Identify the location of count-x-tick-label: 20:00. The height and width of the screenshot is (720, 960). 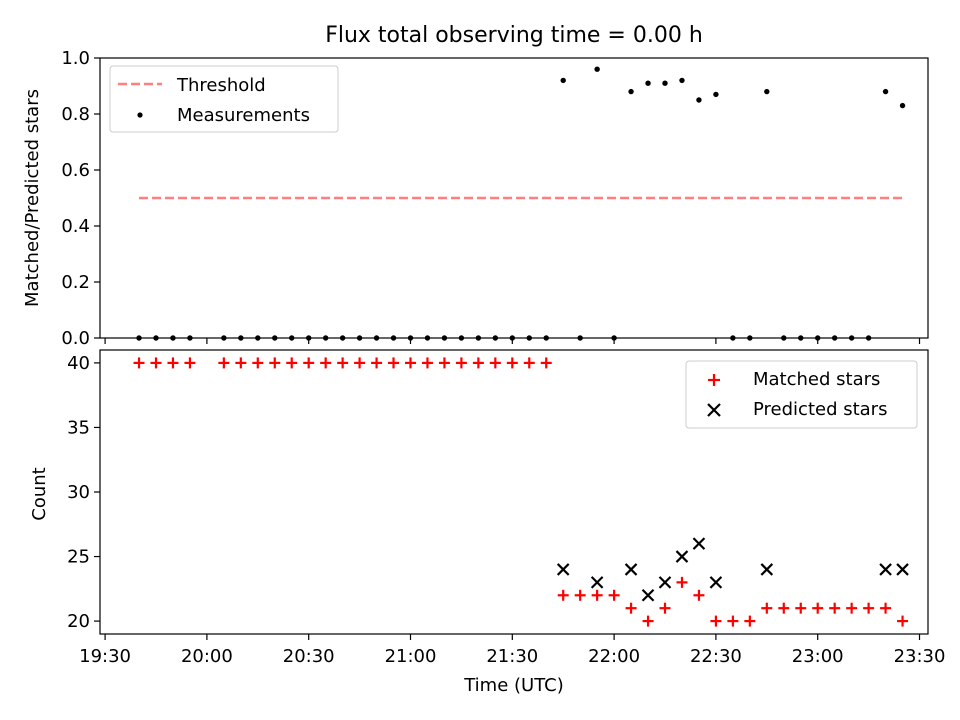
(207, 656).